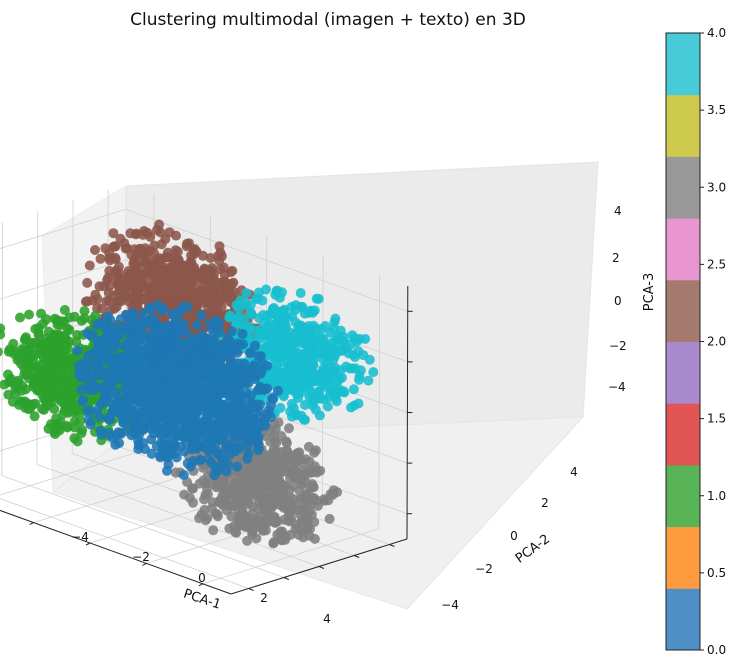 Image resolution: width=737 pixels, height=667 pixels. Describe the element at coordinates (616, 258) in the screenshot. I see `z-tick-label: 2` at that location.